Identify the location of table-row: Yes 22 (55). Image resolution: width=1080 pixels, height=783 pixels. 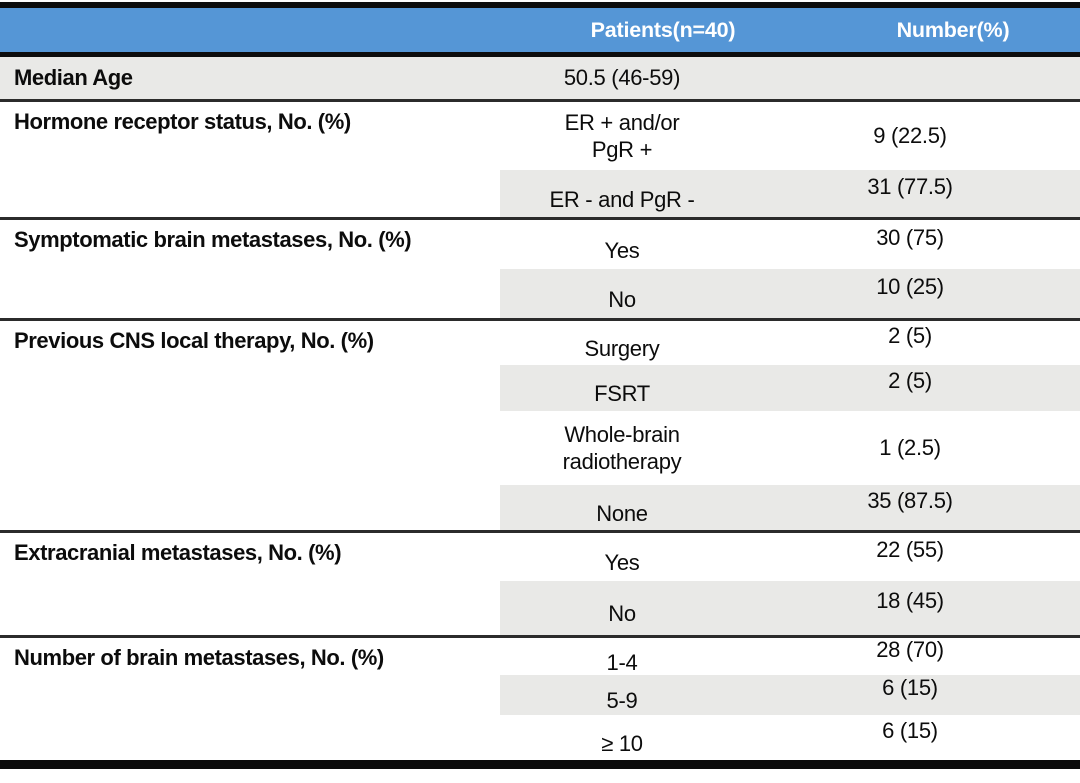
(790, 557).